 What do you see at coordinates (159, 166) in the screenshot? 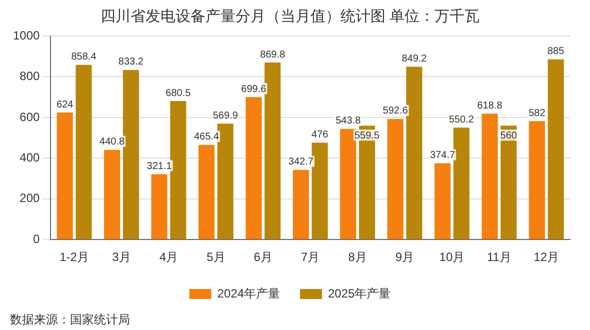
I see `data-label: 321.1` at bounding box center [159, 166].